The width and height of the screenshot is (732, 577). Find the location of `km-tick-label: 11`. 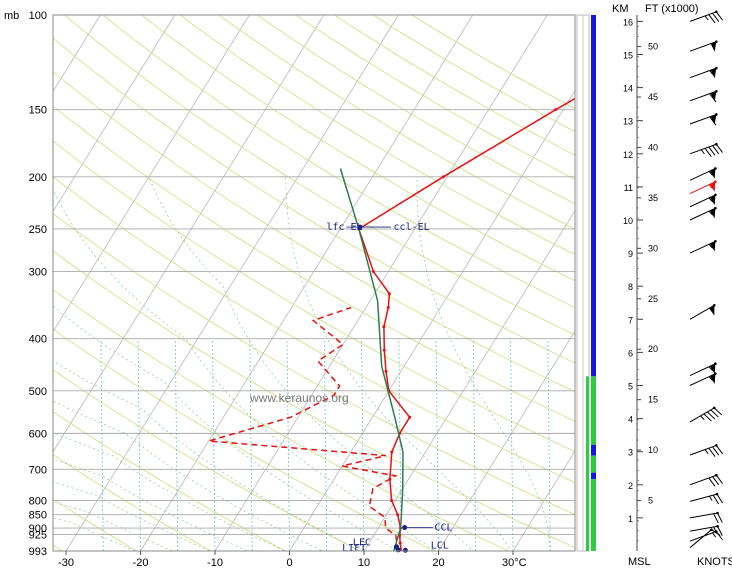

km-tick-label: 11 is located at coordinates (628, 188).